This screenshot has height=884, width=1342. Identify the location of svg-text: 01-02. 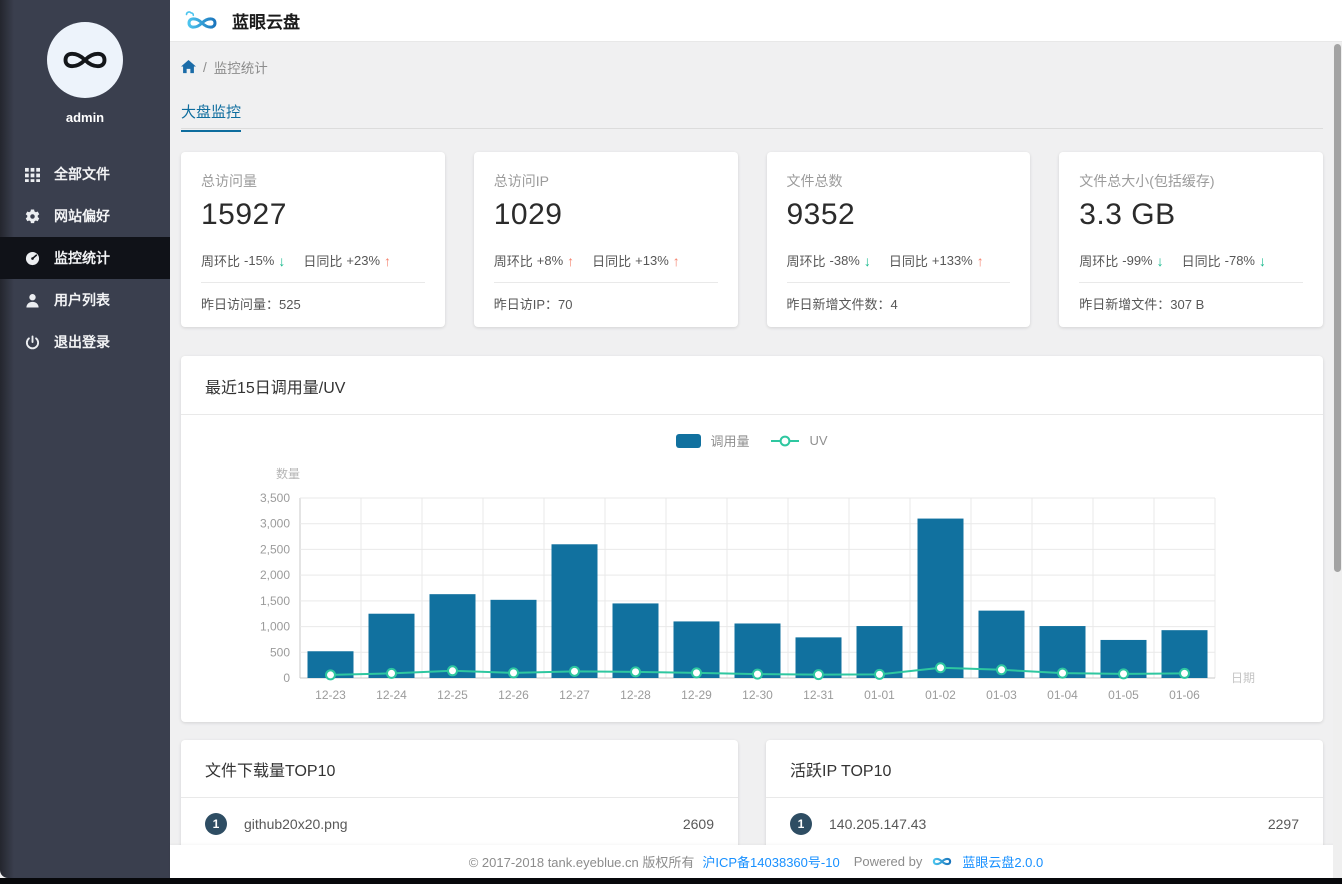
(940, 695).